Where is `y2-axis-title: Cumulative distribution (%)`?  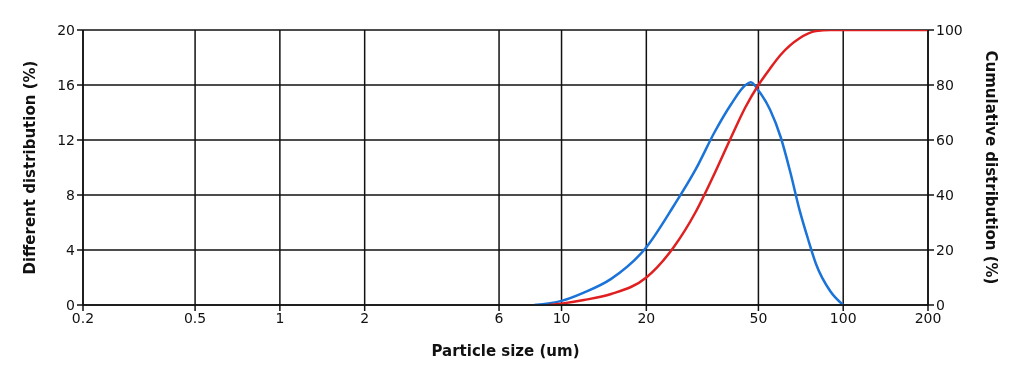
y2-axis-title: Cumulative distribution (%) is located at coordinates (990, 167).